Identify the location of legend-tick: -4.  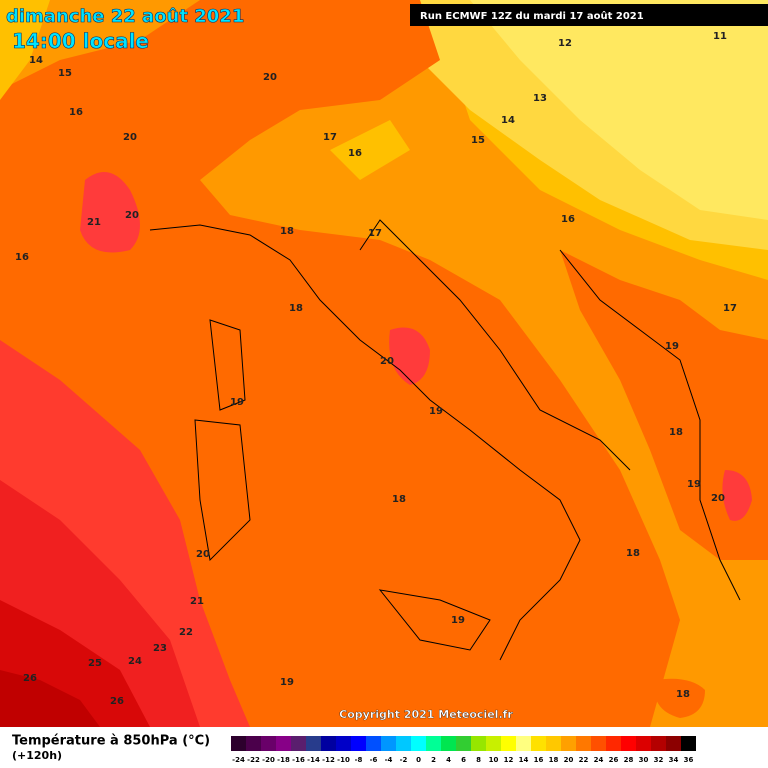
(389, 760).